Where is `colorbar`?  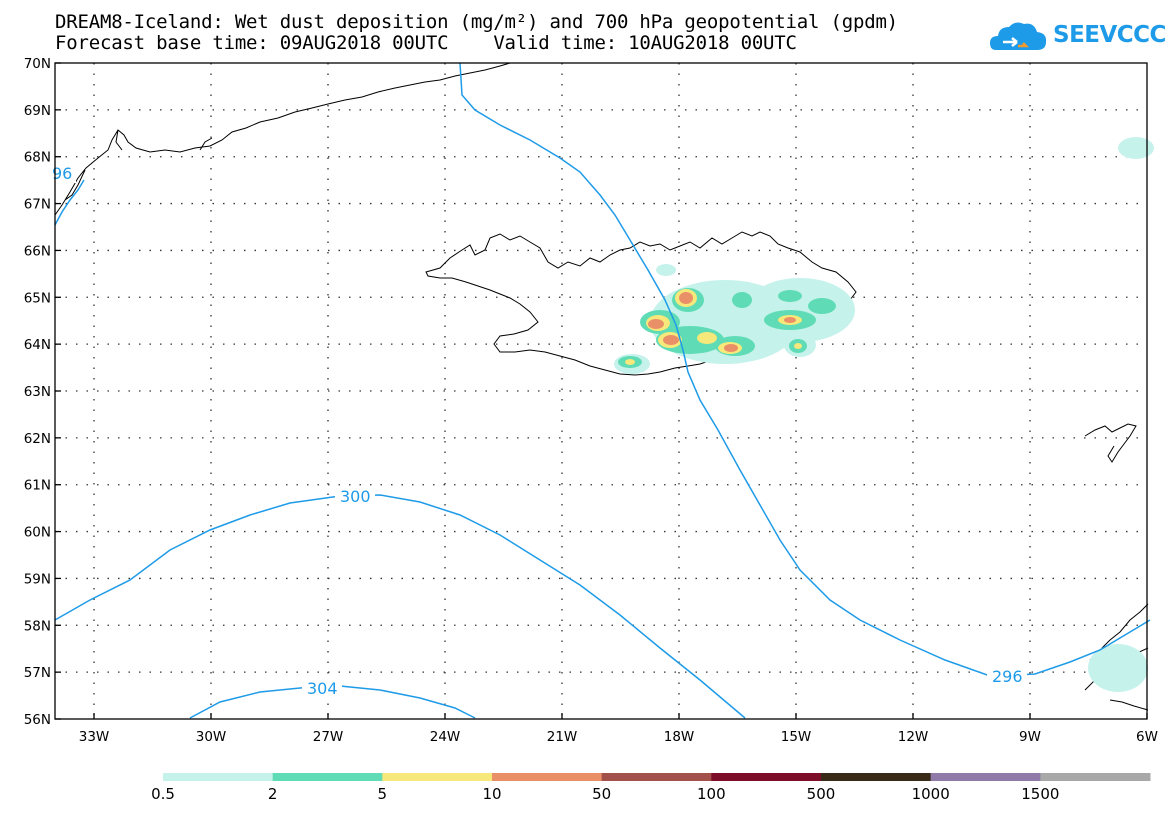 colorbar is located at coordinates (657, 777).